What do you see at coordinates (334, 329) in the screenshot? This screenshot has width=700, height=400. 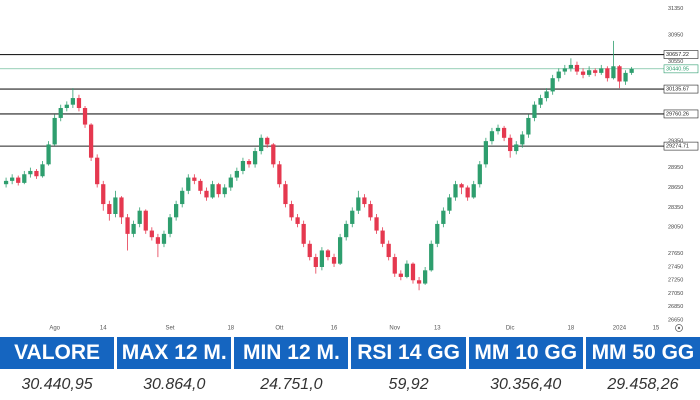 I see `x-tick-label: 16` at bounding box center [334, 329].